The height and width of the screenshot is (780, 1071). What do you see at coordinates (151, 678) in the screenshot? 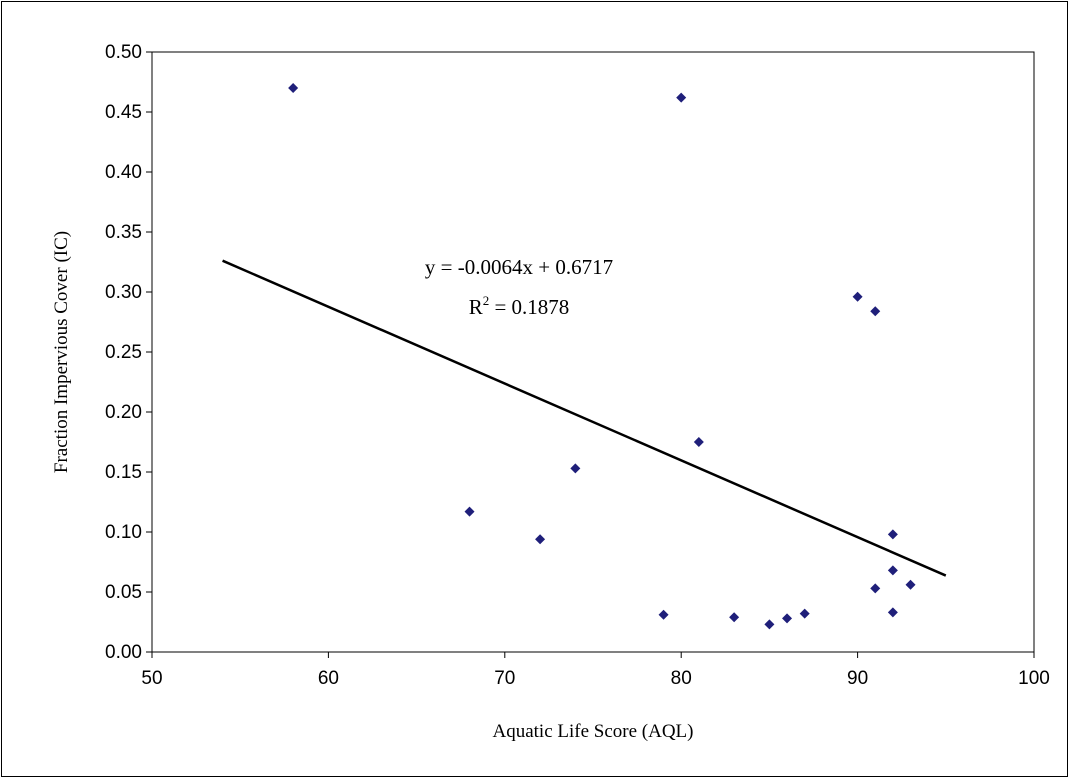
I see `x-tick-label: 50` at bounding box center [151, 678].